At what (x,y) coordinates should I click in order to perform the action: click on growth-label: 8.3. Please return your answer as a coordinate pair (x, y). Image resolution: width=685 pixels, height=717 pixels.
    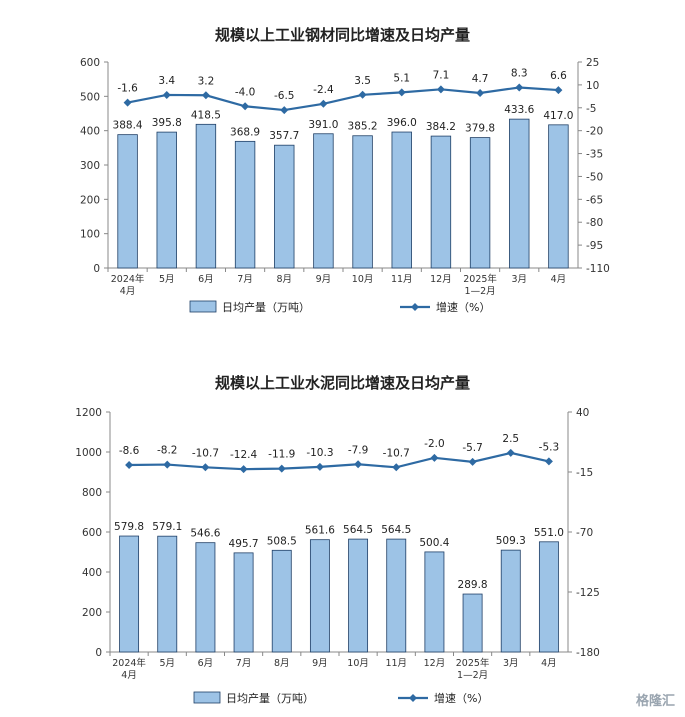
    Looking at the image, I should click on (519, 73).